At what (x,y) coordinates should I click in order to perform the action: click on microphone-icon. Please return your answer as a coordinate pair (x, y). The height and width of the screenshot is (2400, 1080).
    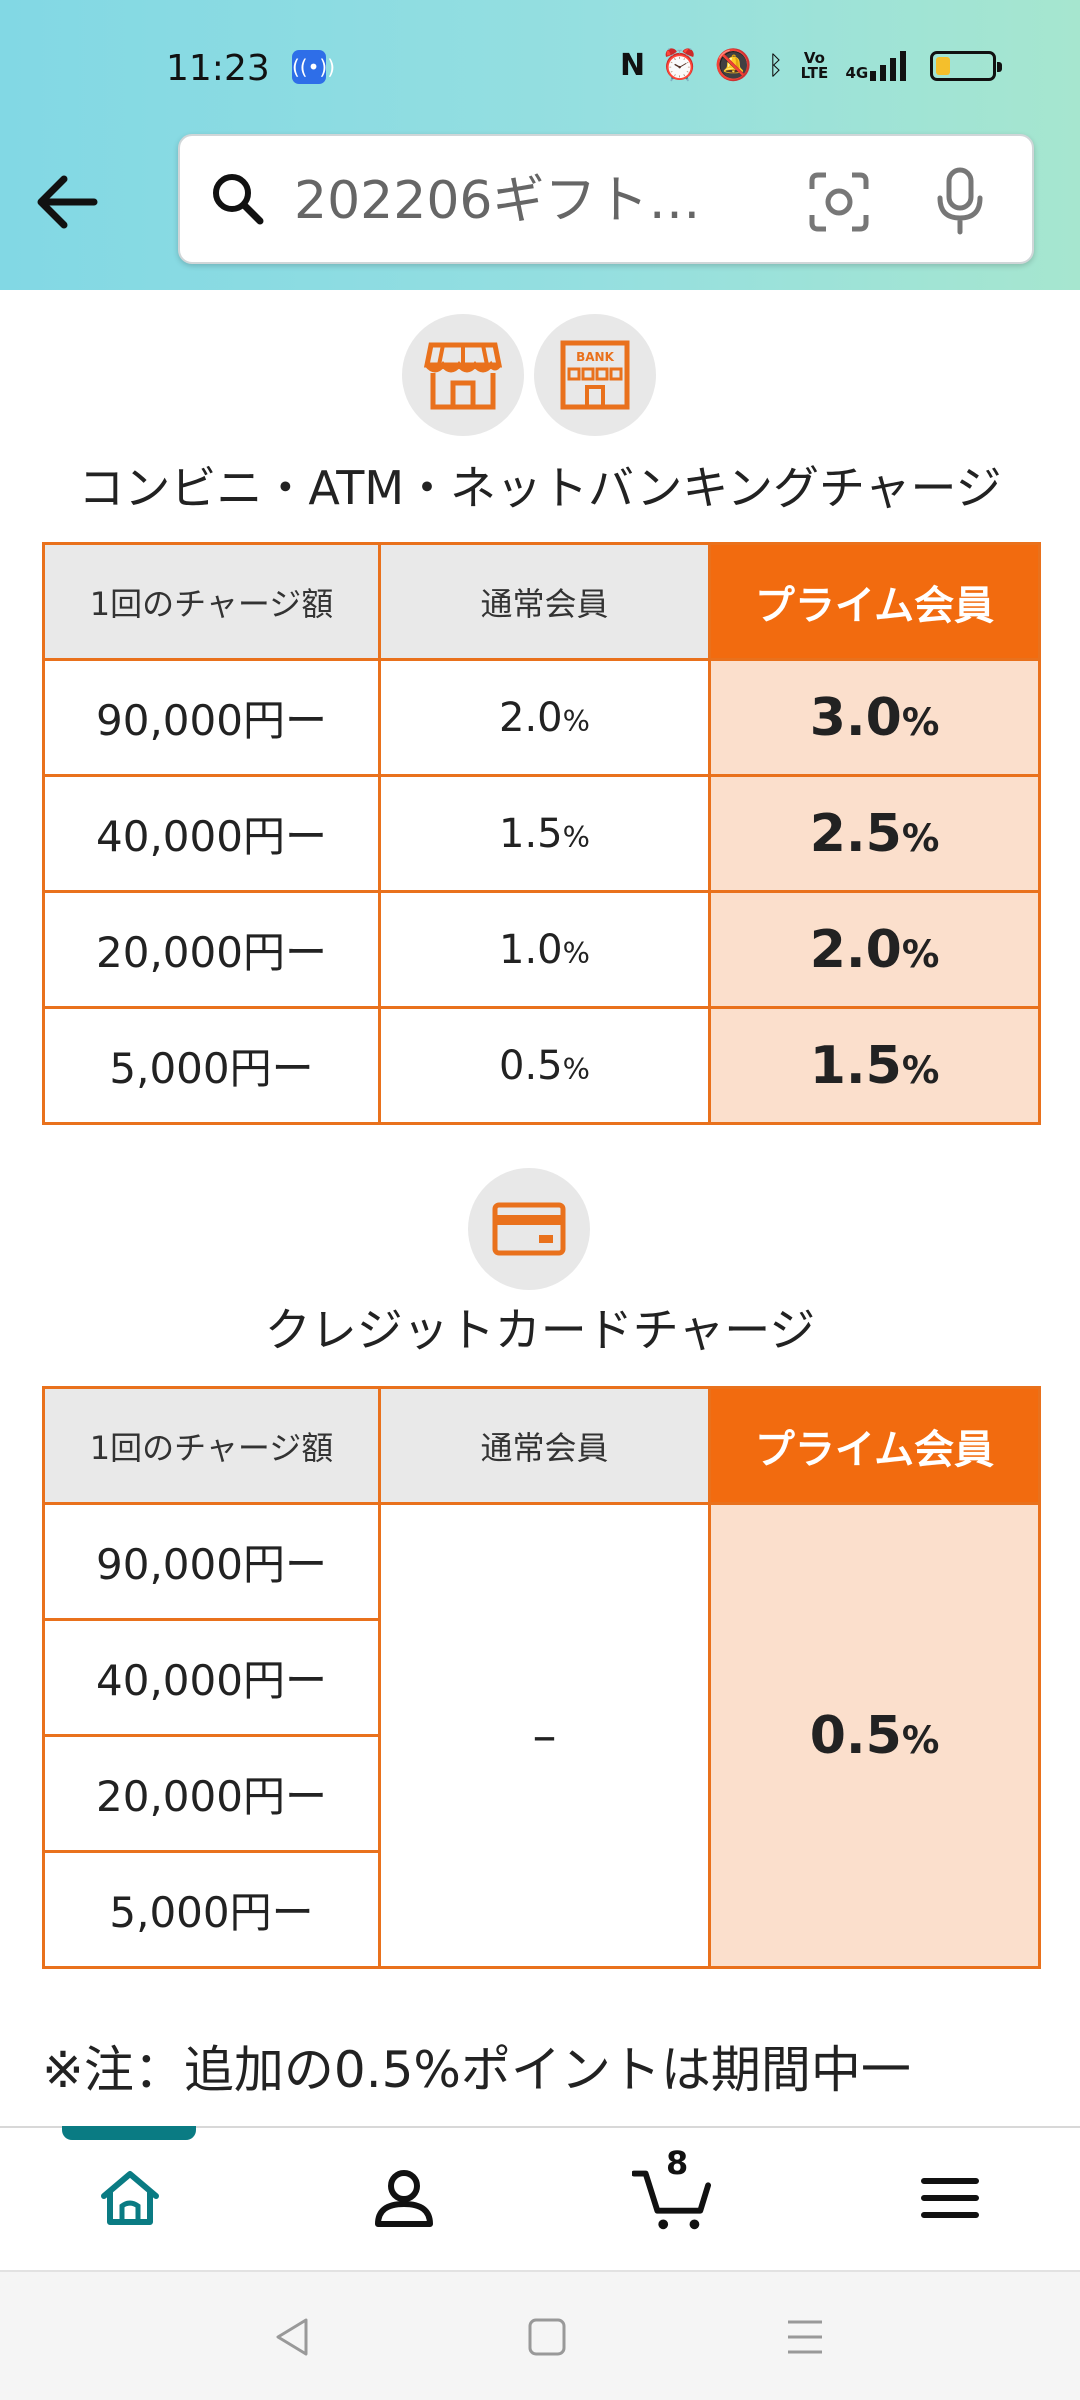
    Looking at the image, I should click on (960, 201).